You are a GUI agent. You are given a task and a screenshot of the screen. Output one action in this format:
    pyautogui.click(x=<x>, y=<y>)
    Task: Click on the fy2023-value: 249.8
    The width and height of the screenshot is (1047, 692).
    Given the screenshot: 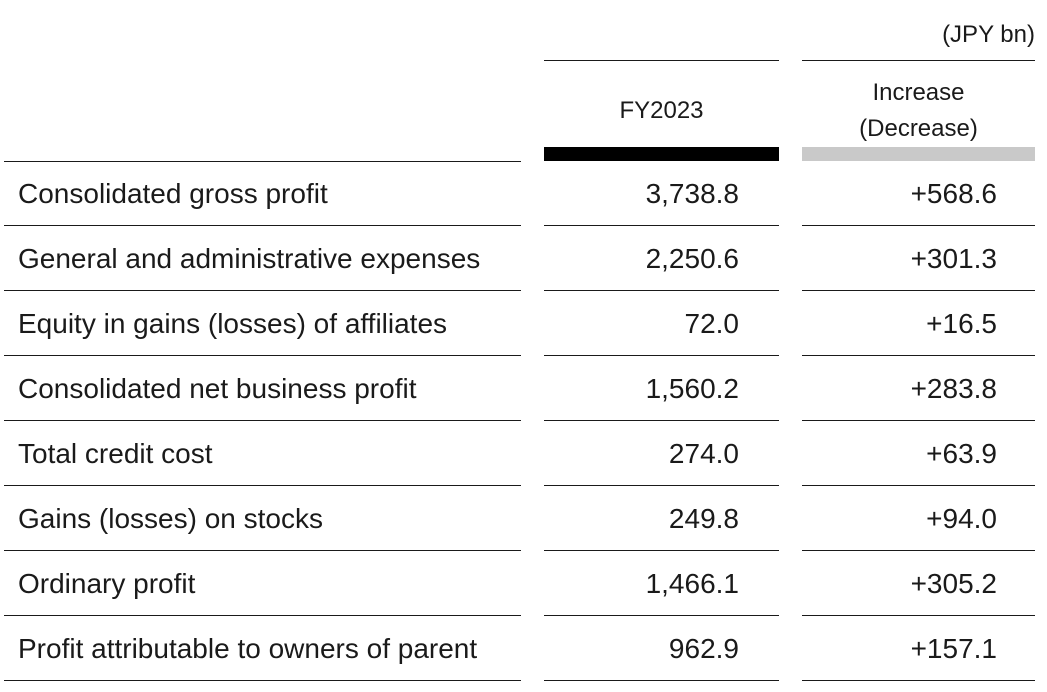 What is the action you would take?
    pyautogui.click(x=661, y=519)
    